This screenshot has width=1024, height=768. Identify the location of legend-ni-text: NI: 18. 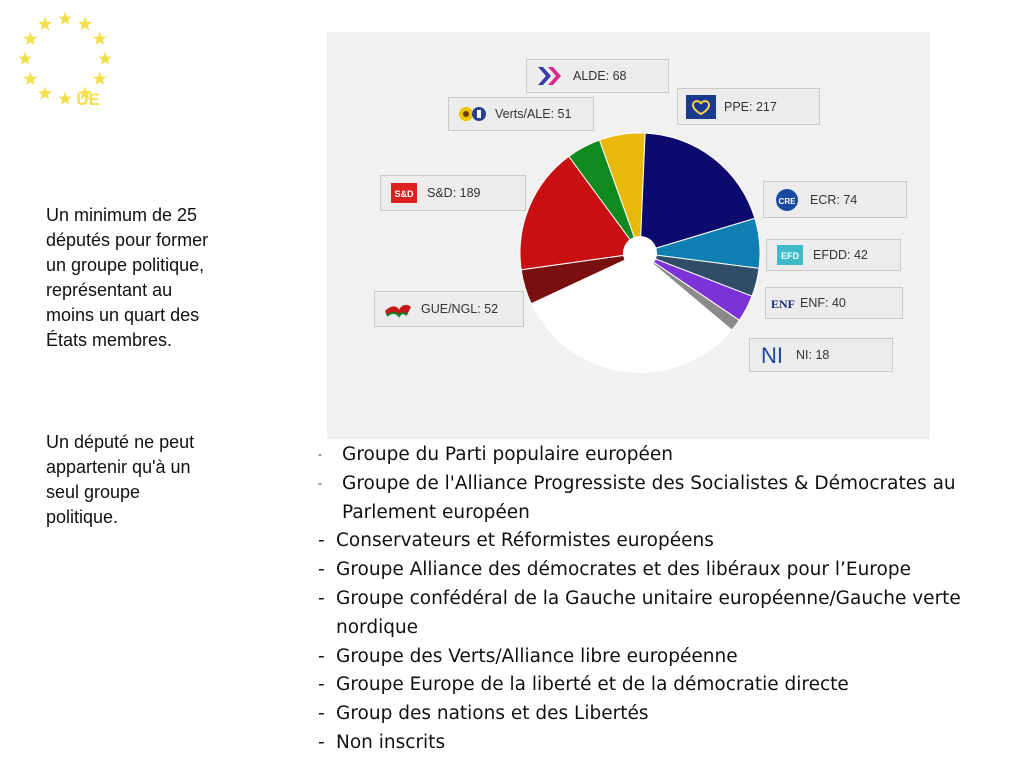
(813, 355).